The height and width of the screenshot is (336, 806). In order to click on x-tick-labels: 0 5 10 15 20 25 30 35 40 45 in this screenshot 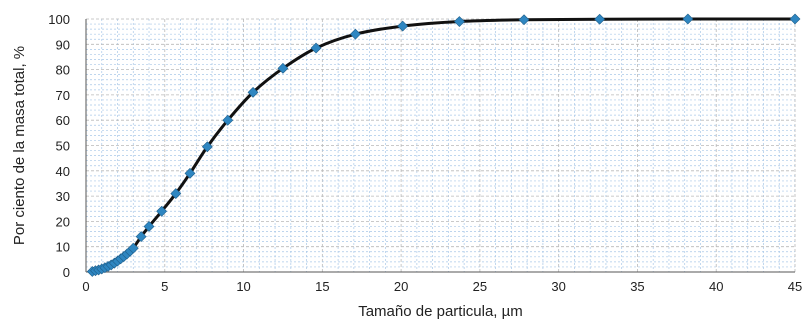, I will do `click(442, 286)`.